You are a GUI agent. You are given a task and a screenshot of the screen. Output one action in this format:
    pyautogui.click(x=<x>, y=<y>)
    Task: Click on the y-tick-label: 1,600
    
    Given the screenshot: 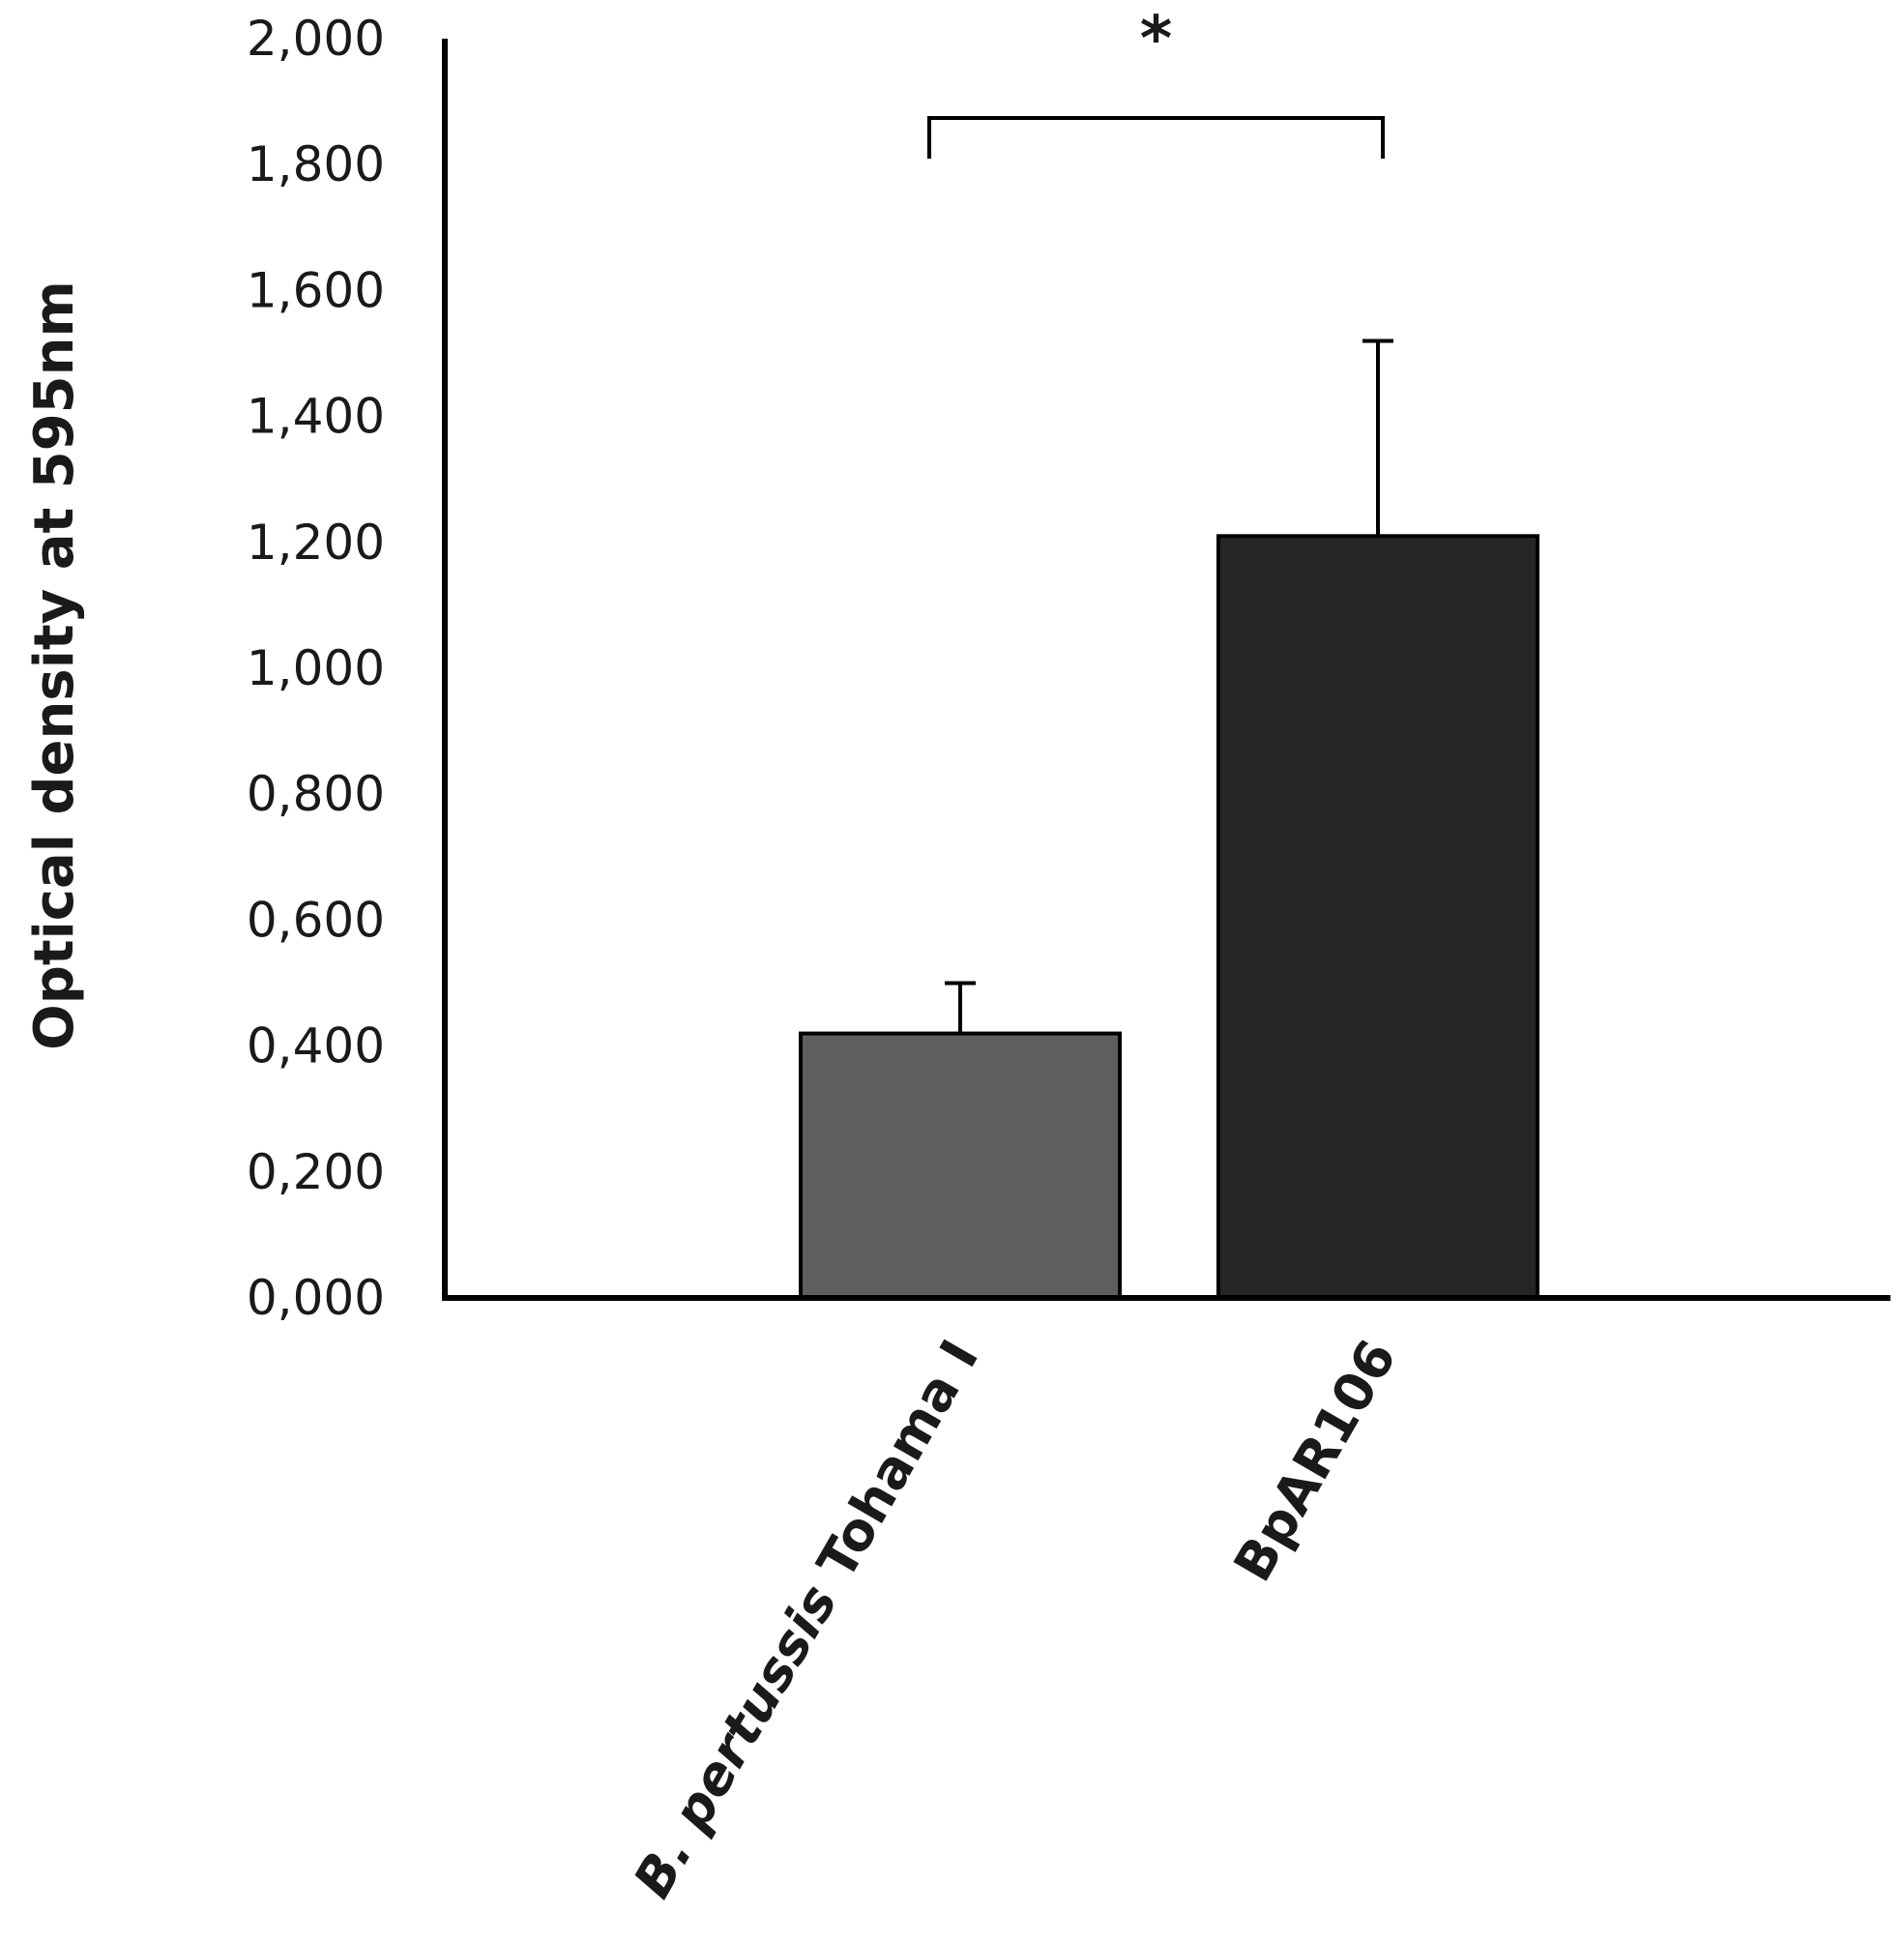 What is the action you would take?
    pyautogui.click(x=316, y=290)
    